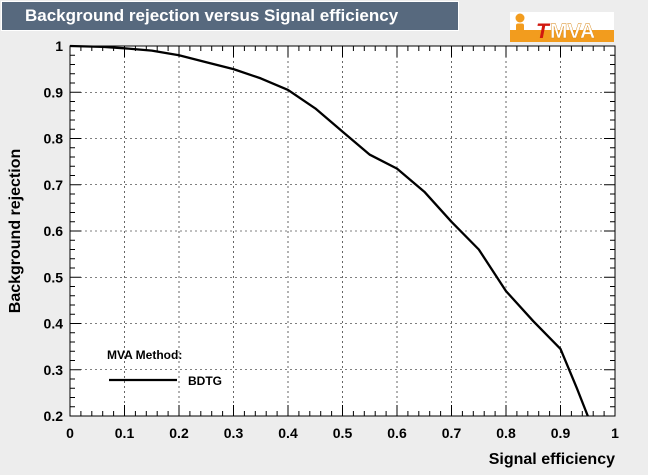 This screenshot has height=475, width=648. Describe the element at coordinates (234, 433) in the screenshot. I see `x-tick-label: 0.3` at that location.